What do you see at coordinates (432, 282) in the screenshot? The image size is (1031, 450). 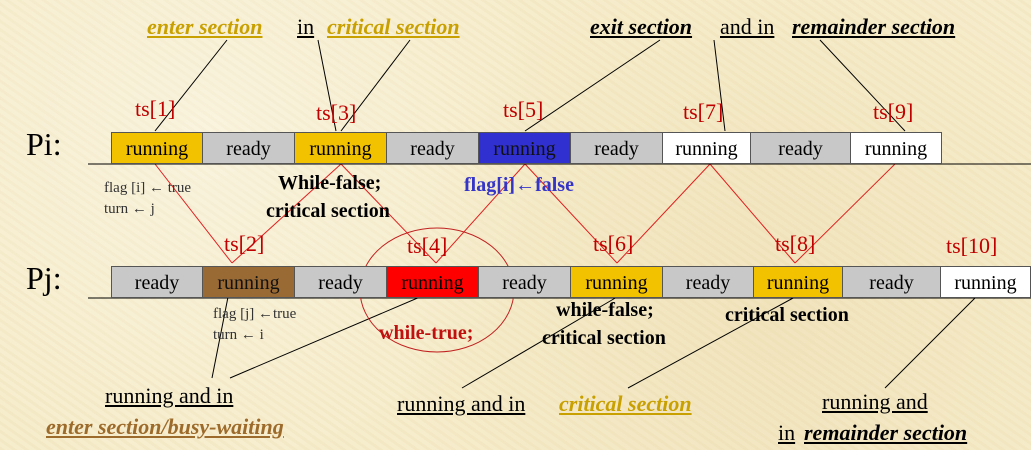 I see `pj-cell-4: running` at bounding box center [432, 282].